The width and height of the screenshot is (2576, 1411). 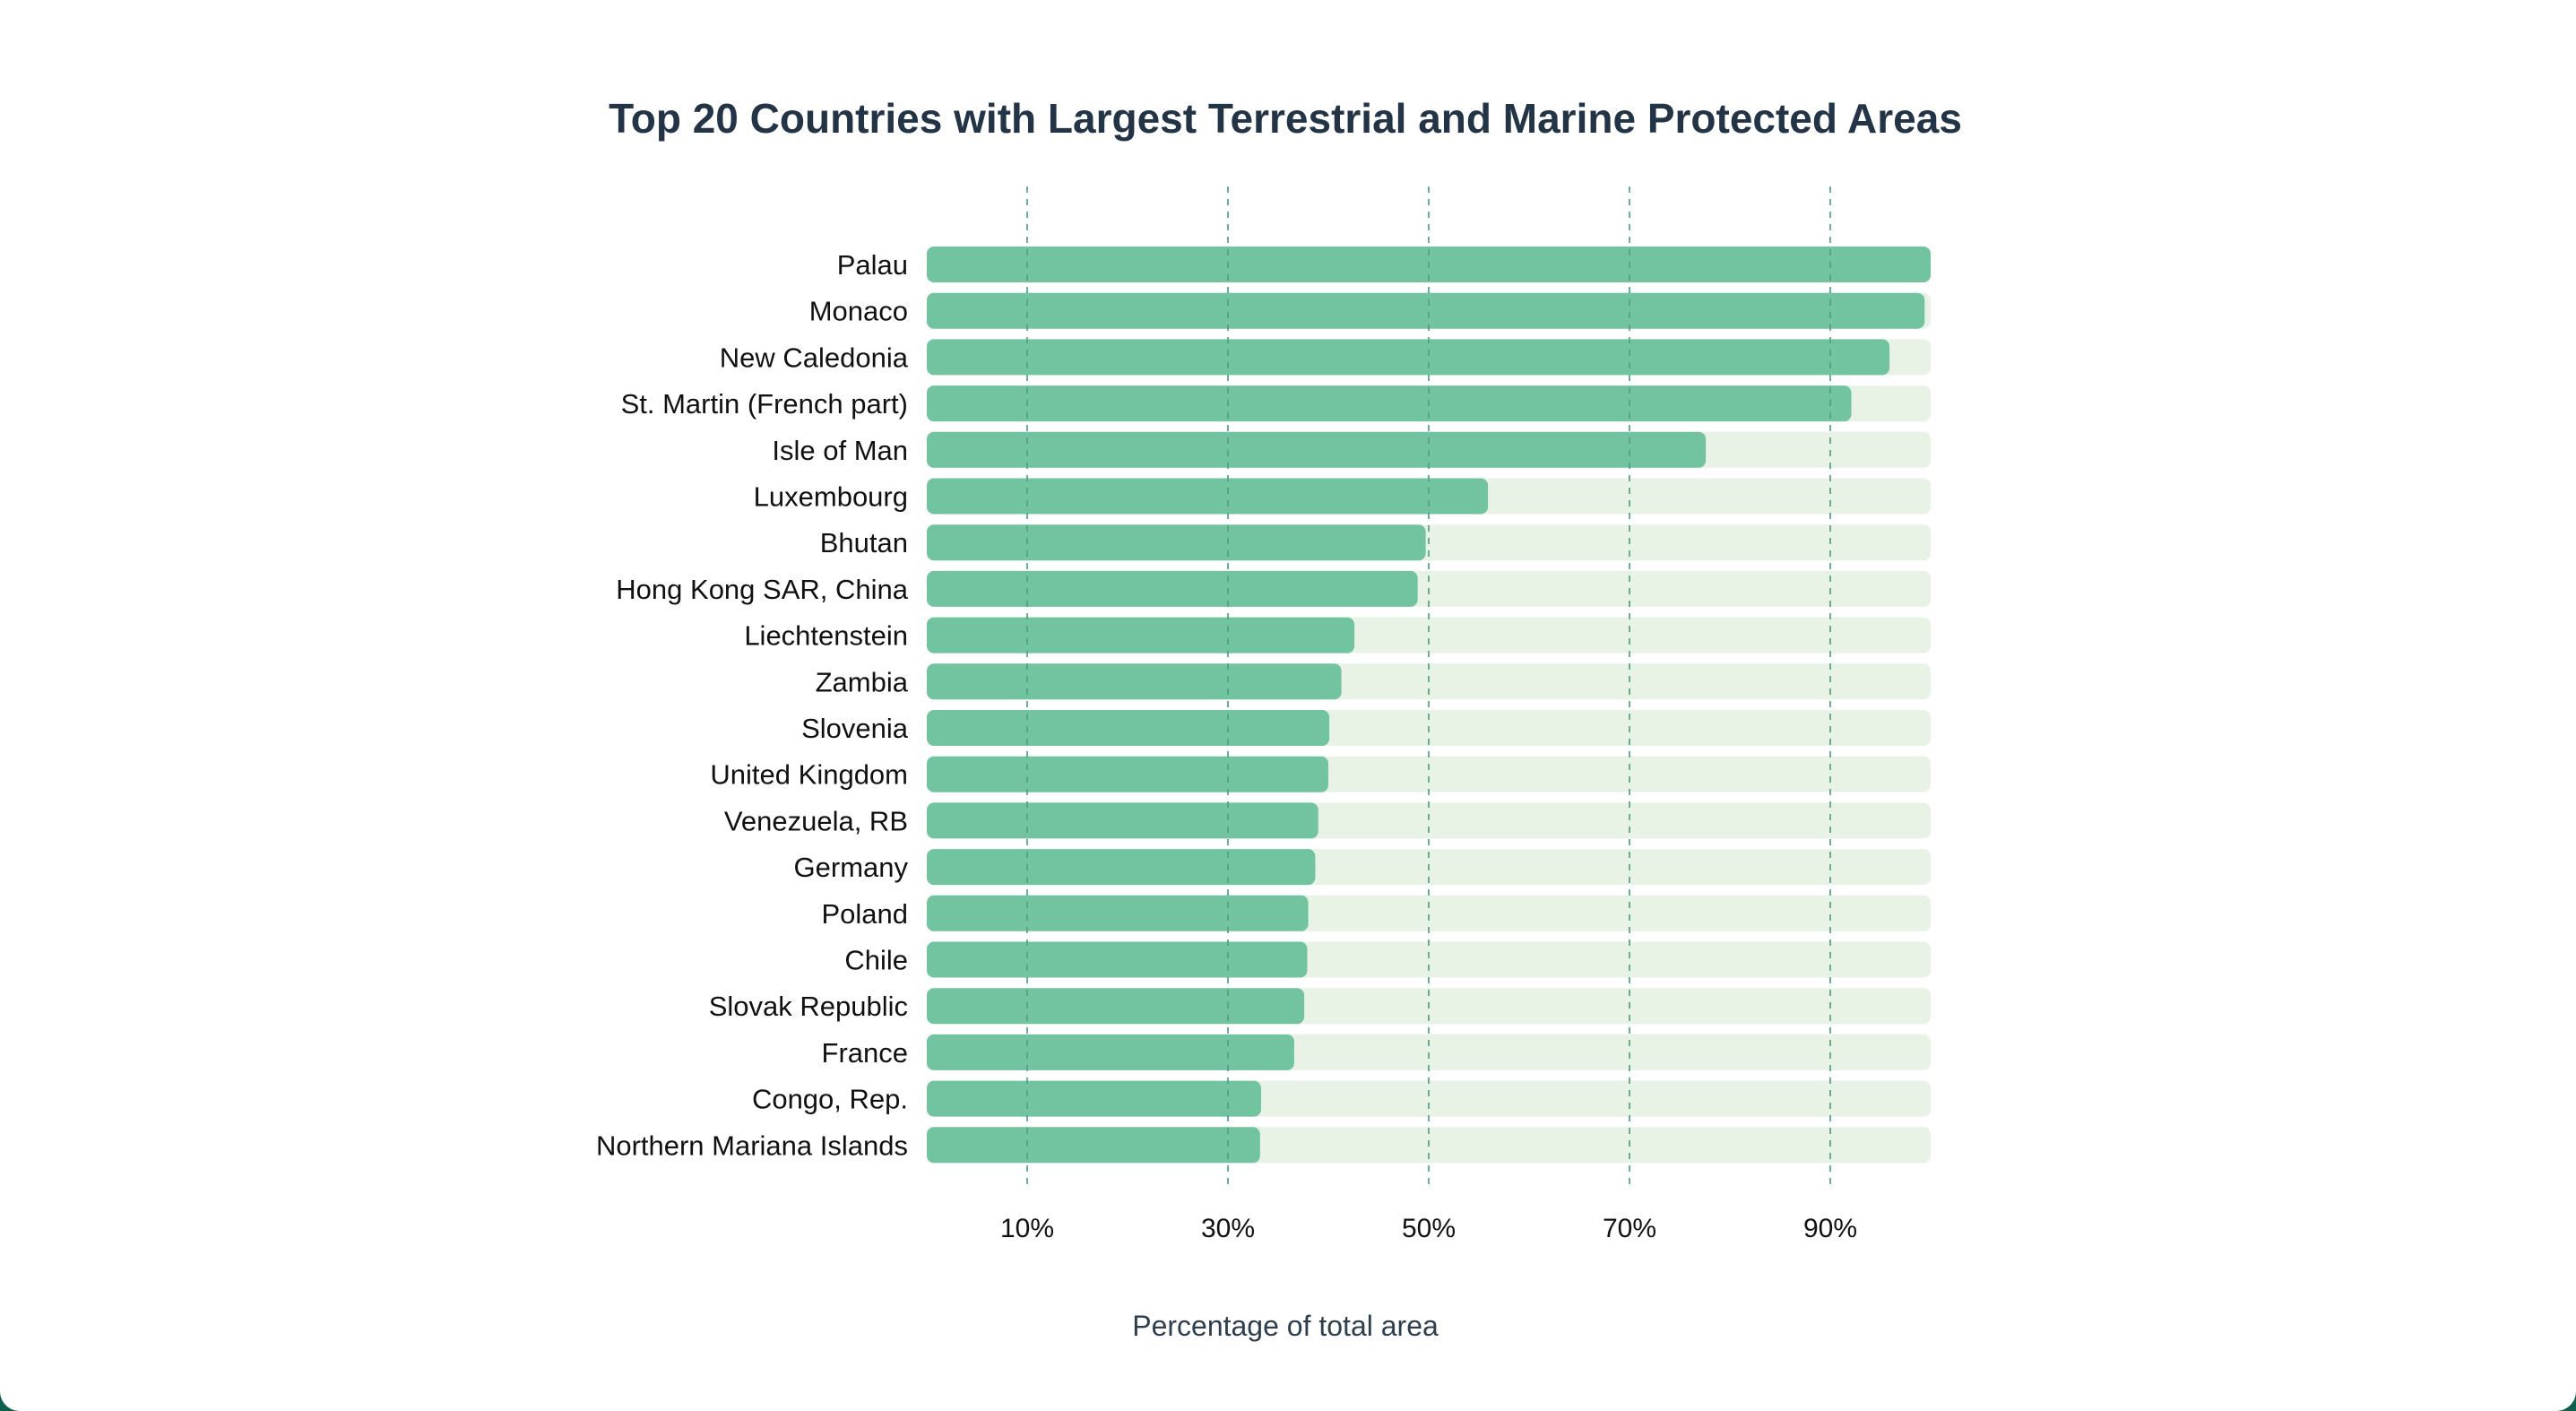 I want to click on category-label: Hong Kong SAR, China, so click(x=762, y=589).